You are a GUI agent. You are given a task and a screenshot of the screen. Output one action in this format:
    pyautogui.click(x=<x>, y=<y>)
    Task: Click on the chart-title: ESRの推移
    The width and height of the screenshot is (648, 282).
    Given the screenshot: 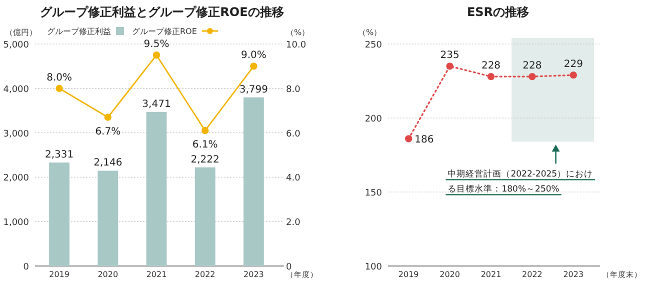 What is the action you would take?
    pyautogui.click(x=498, y=12)
    